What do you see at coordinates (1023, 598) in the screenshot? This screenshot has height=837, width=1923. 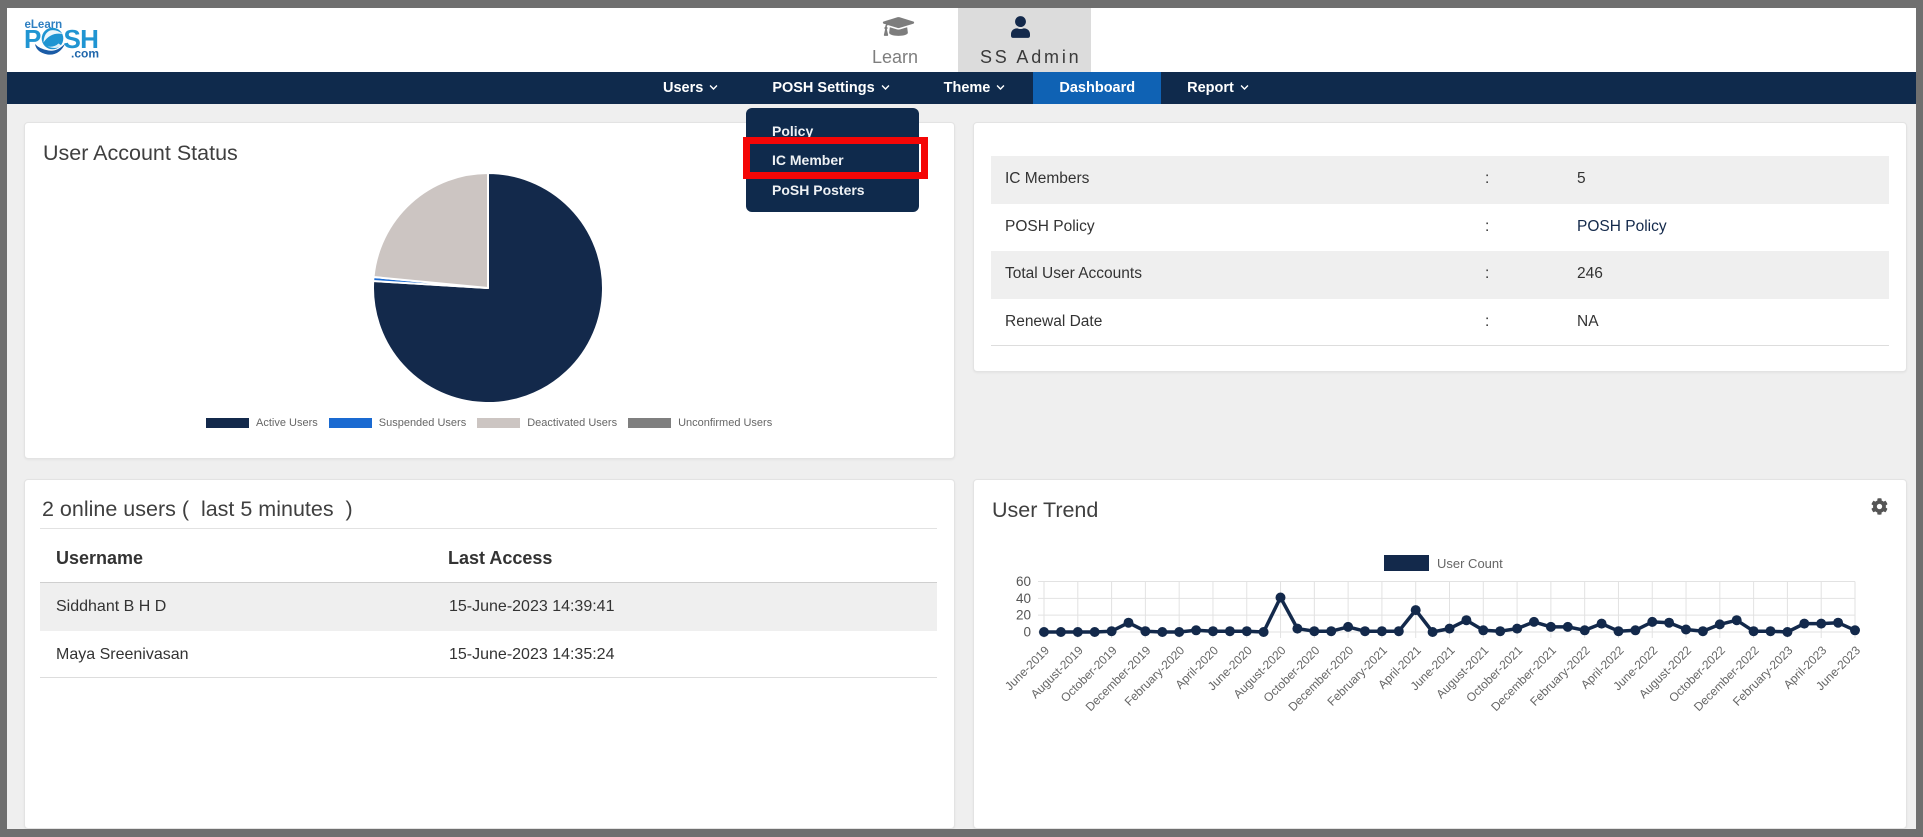 I see `svg-text: 40` at bounding box center [1023, 598].